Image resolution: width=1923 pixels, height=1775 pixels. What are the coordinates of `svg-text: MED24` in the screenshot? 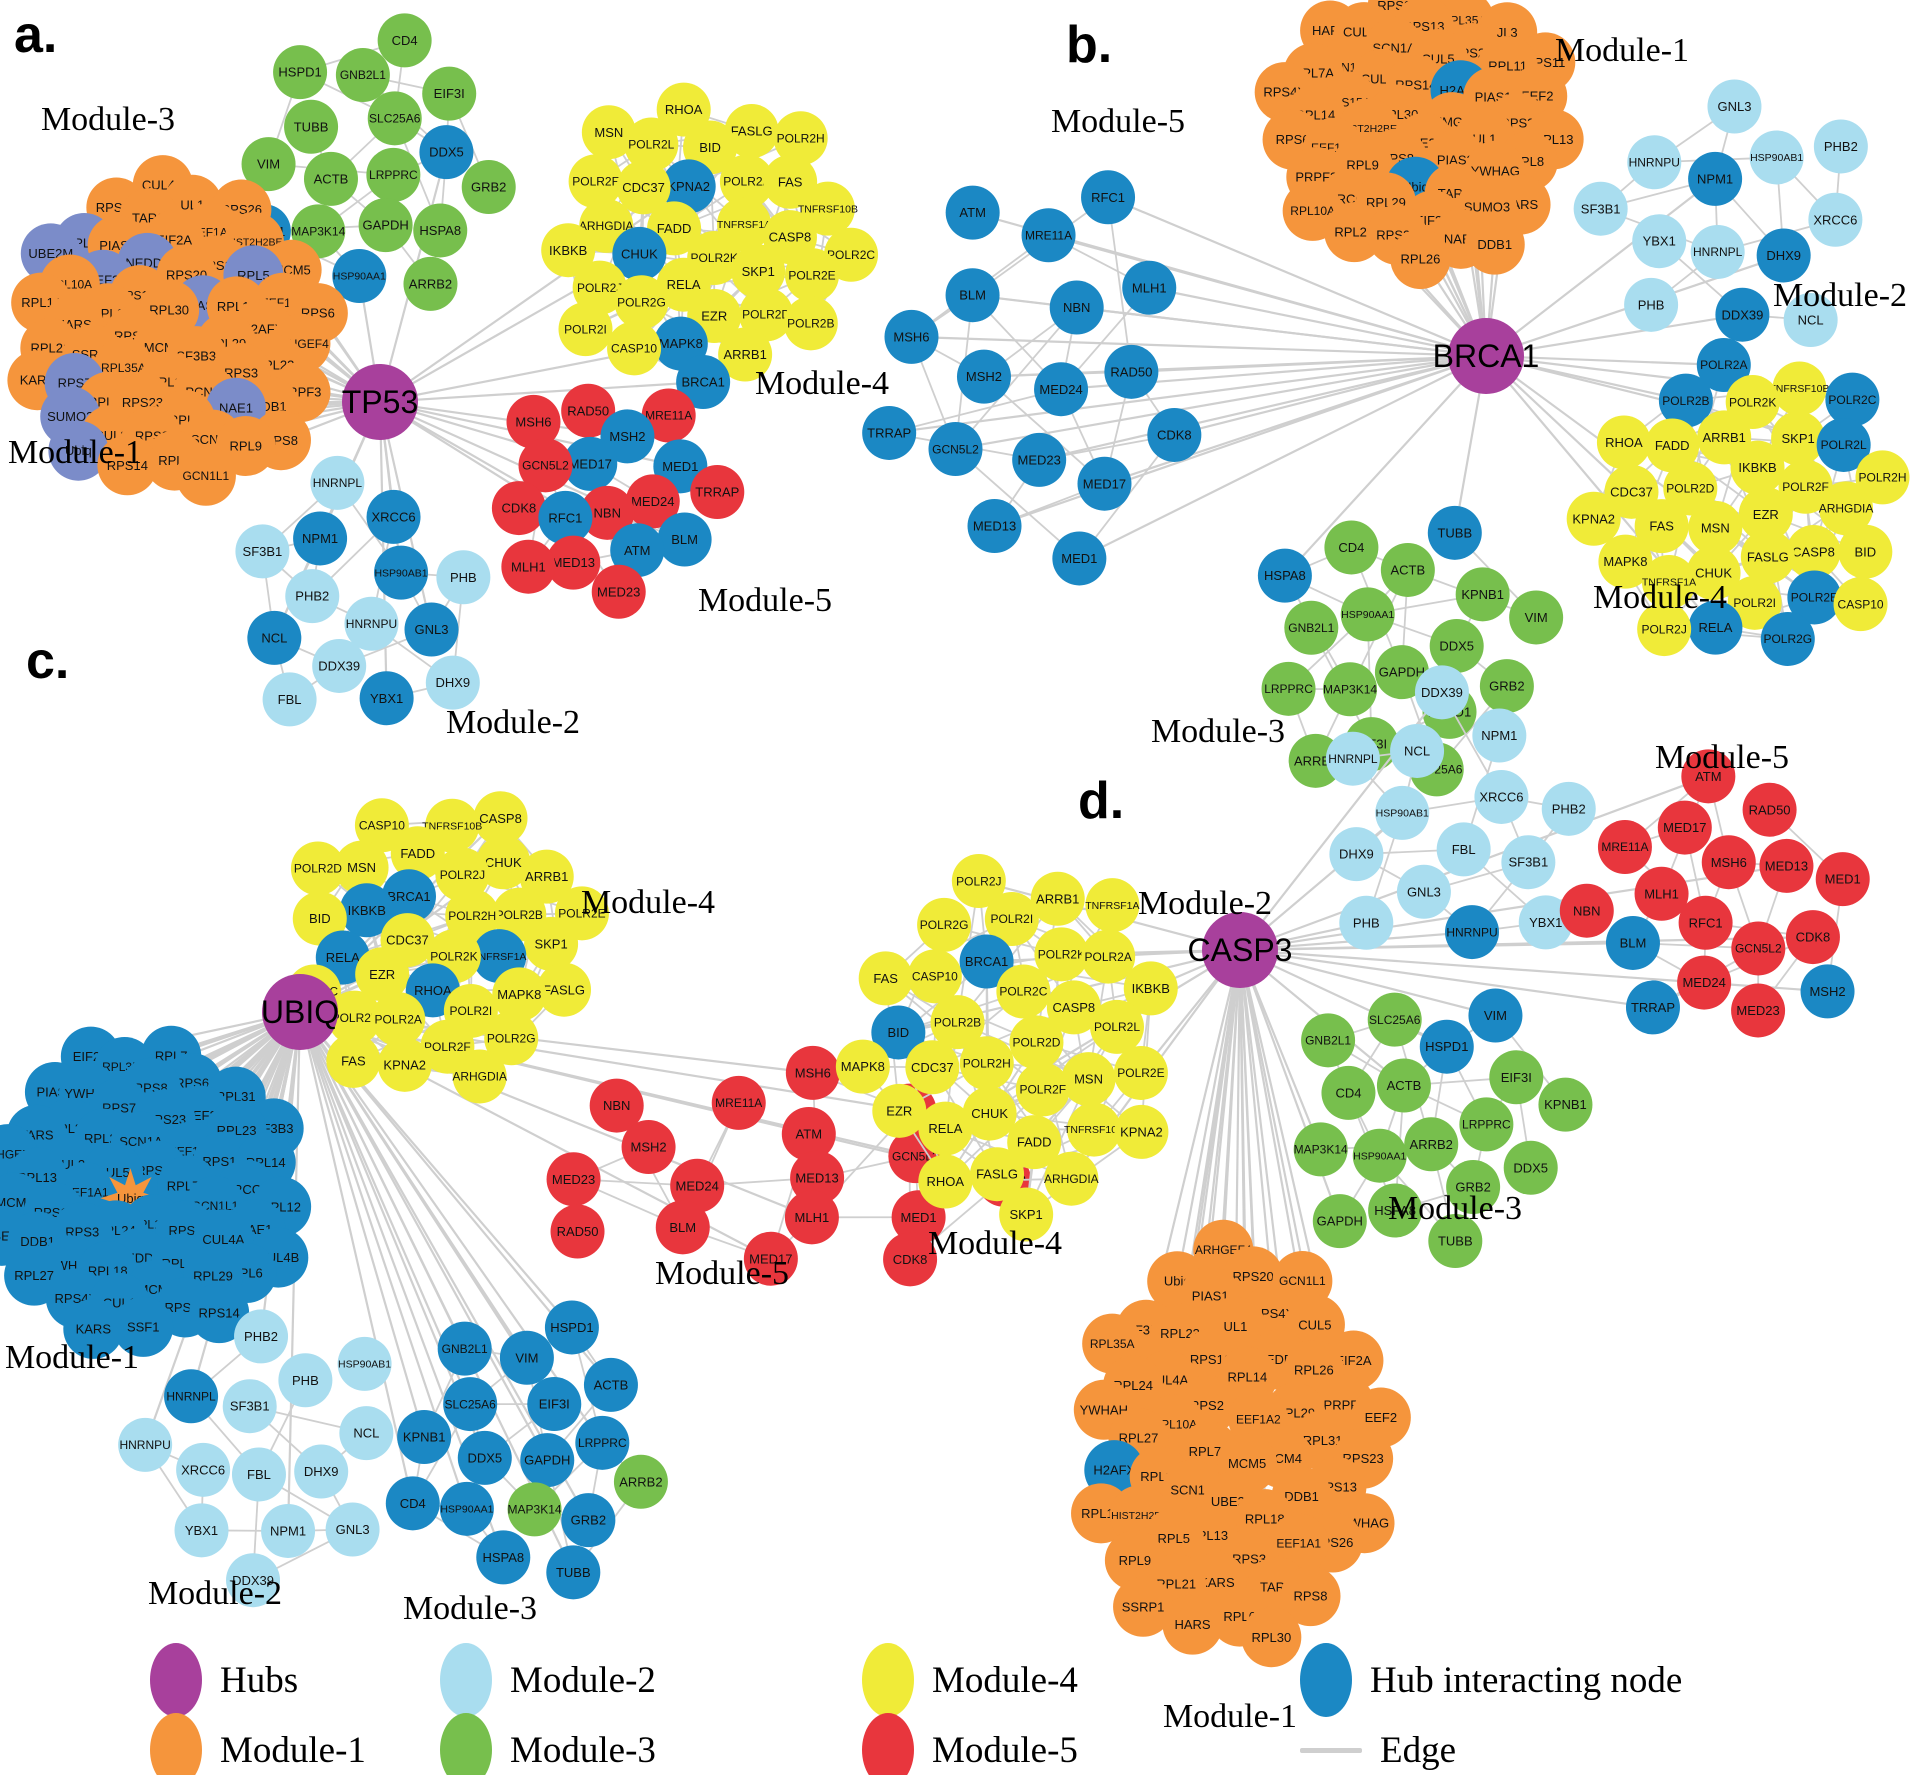 It's located at (652, 501).